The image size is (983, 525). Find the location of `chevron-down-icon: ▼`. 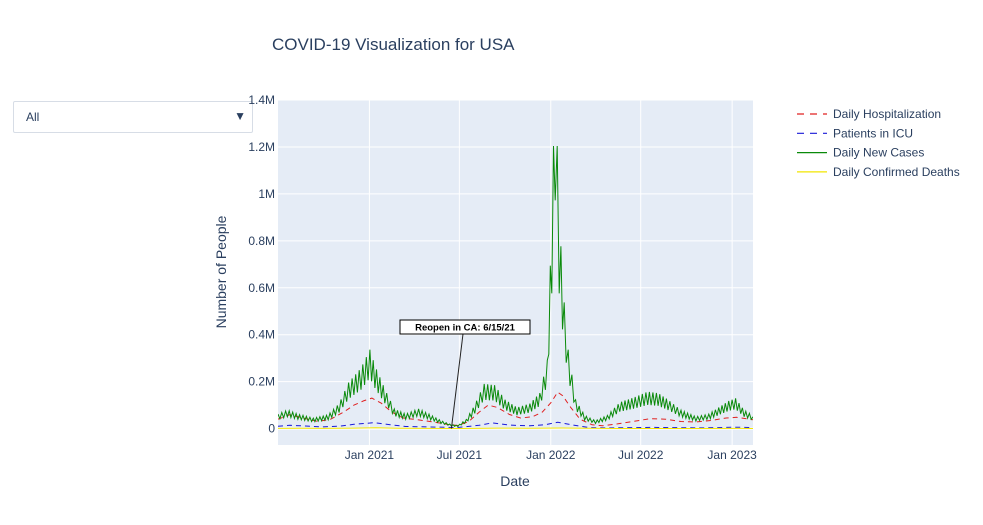

chevron-down-icon: ▼ is located at coordinates (240, 116).